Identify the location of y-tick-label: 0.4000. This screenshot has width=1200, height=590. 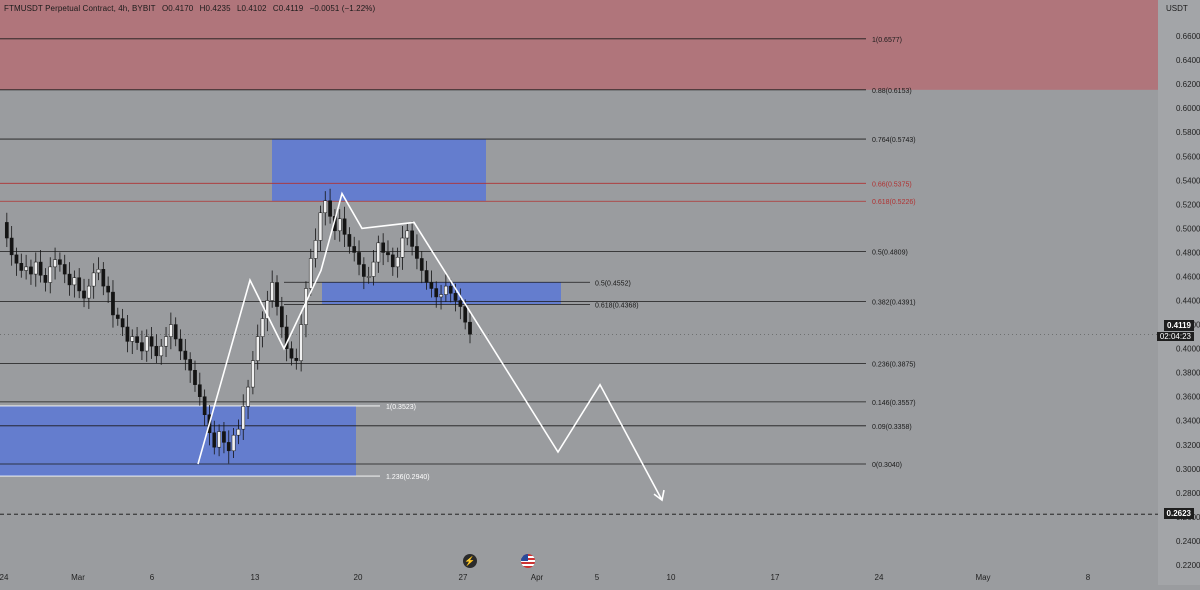
(1188, 349).